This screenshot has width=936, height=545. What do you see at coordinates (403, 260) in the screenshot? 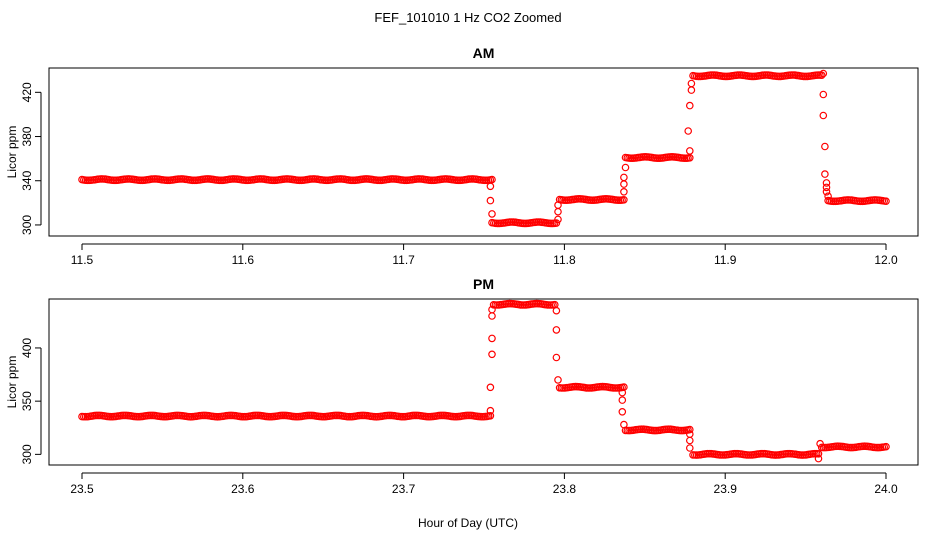
I see `x-tick-label: 11.7` at bounding box center [403, 260].